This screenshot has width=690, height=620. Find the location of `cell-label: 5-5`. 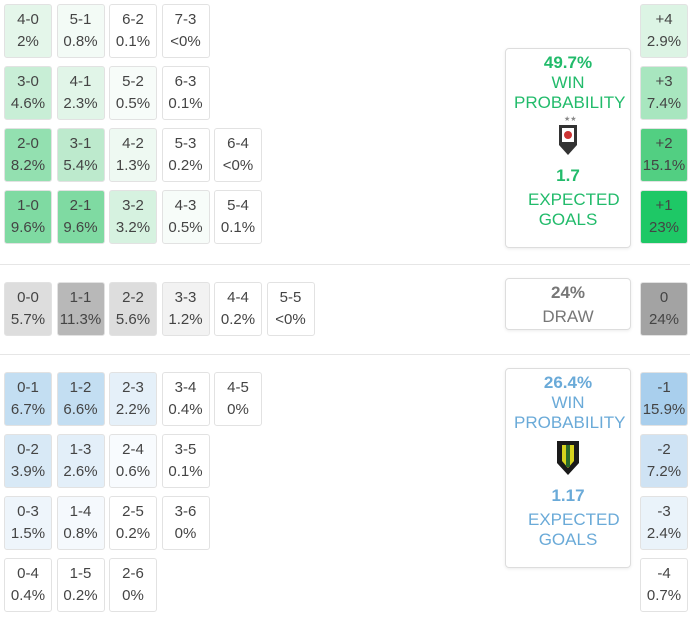

cell-label: 5-5 is located at coordinates (290, 297).